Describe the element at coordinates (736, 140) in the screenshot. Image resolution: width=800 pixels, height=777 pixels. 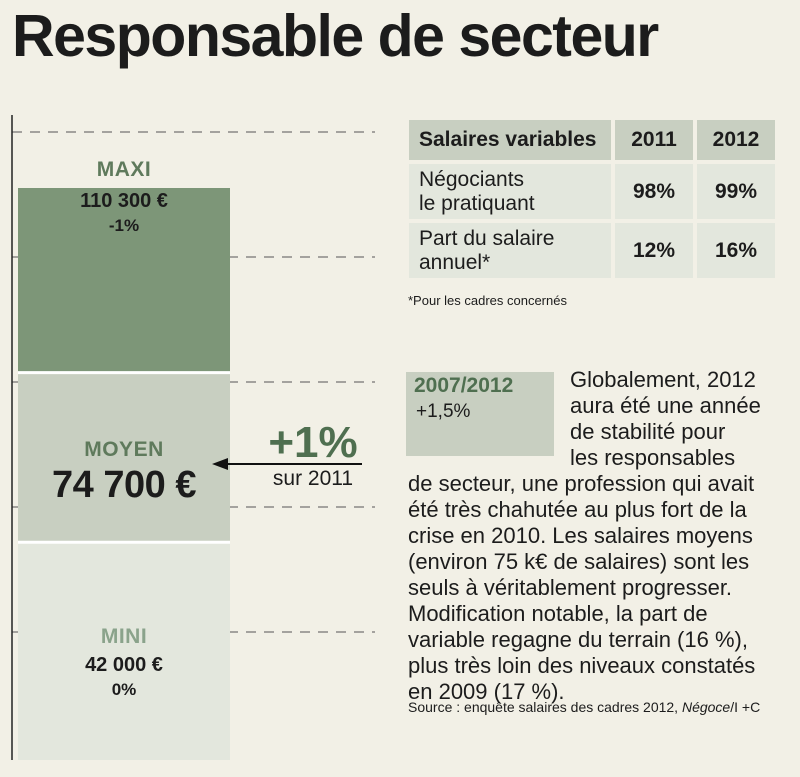
I see `table-header-cell: 2012` at that location.